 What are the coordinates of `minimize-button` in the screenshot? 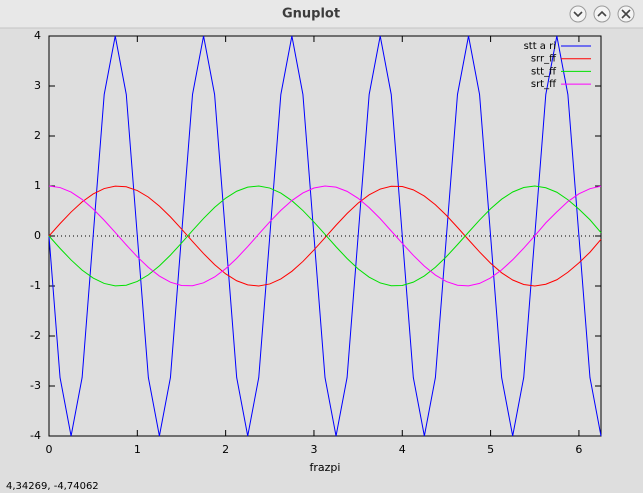 It's located at (578, 14).